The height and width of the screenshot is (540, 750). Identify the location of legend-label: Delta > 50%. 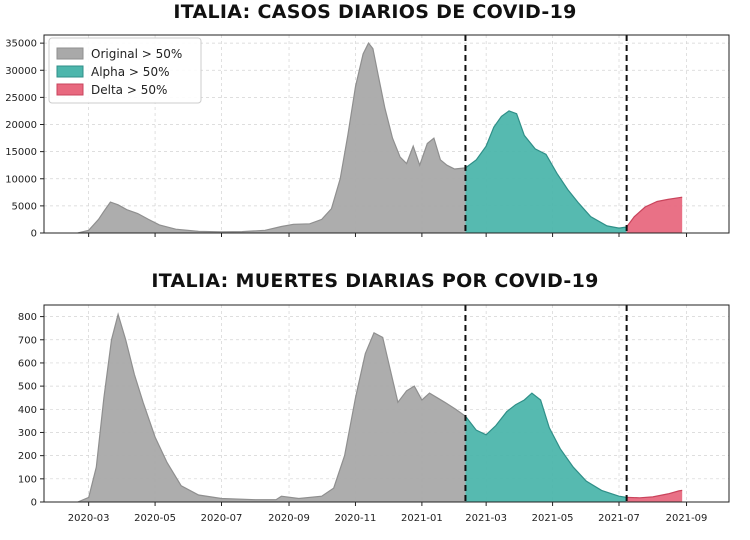
(129, 90).